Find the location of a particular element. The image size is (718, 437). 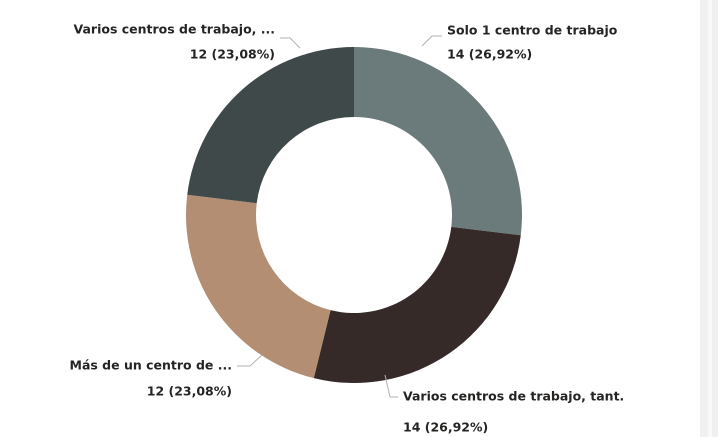

data-label-category: Solo 1 centro de trabajo is located at coordinates (532, 30).